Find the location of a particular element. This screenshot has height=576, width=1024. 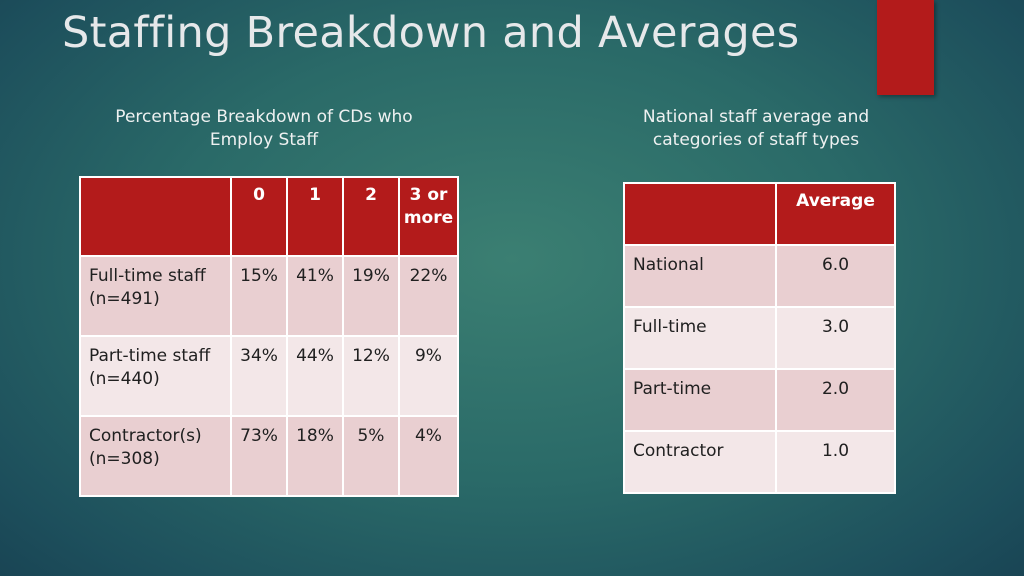

header-cell-3-or-more: 3 or more is located at coordinates (428, 216).